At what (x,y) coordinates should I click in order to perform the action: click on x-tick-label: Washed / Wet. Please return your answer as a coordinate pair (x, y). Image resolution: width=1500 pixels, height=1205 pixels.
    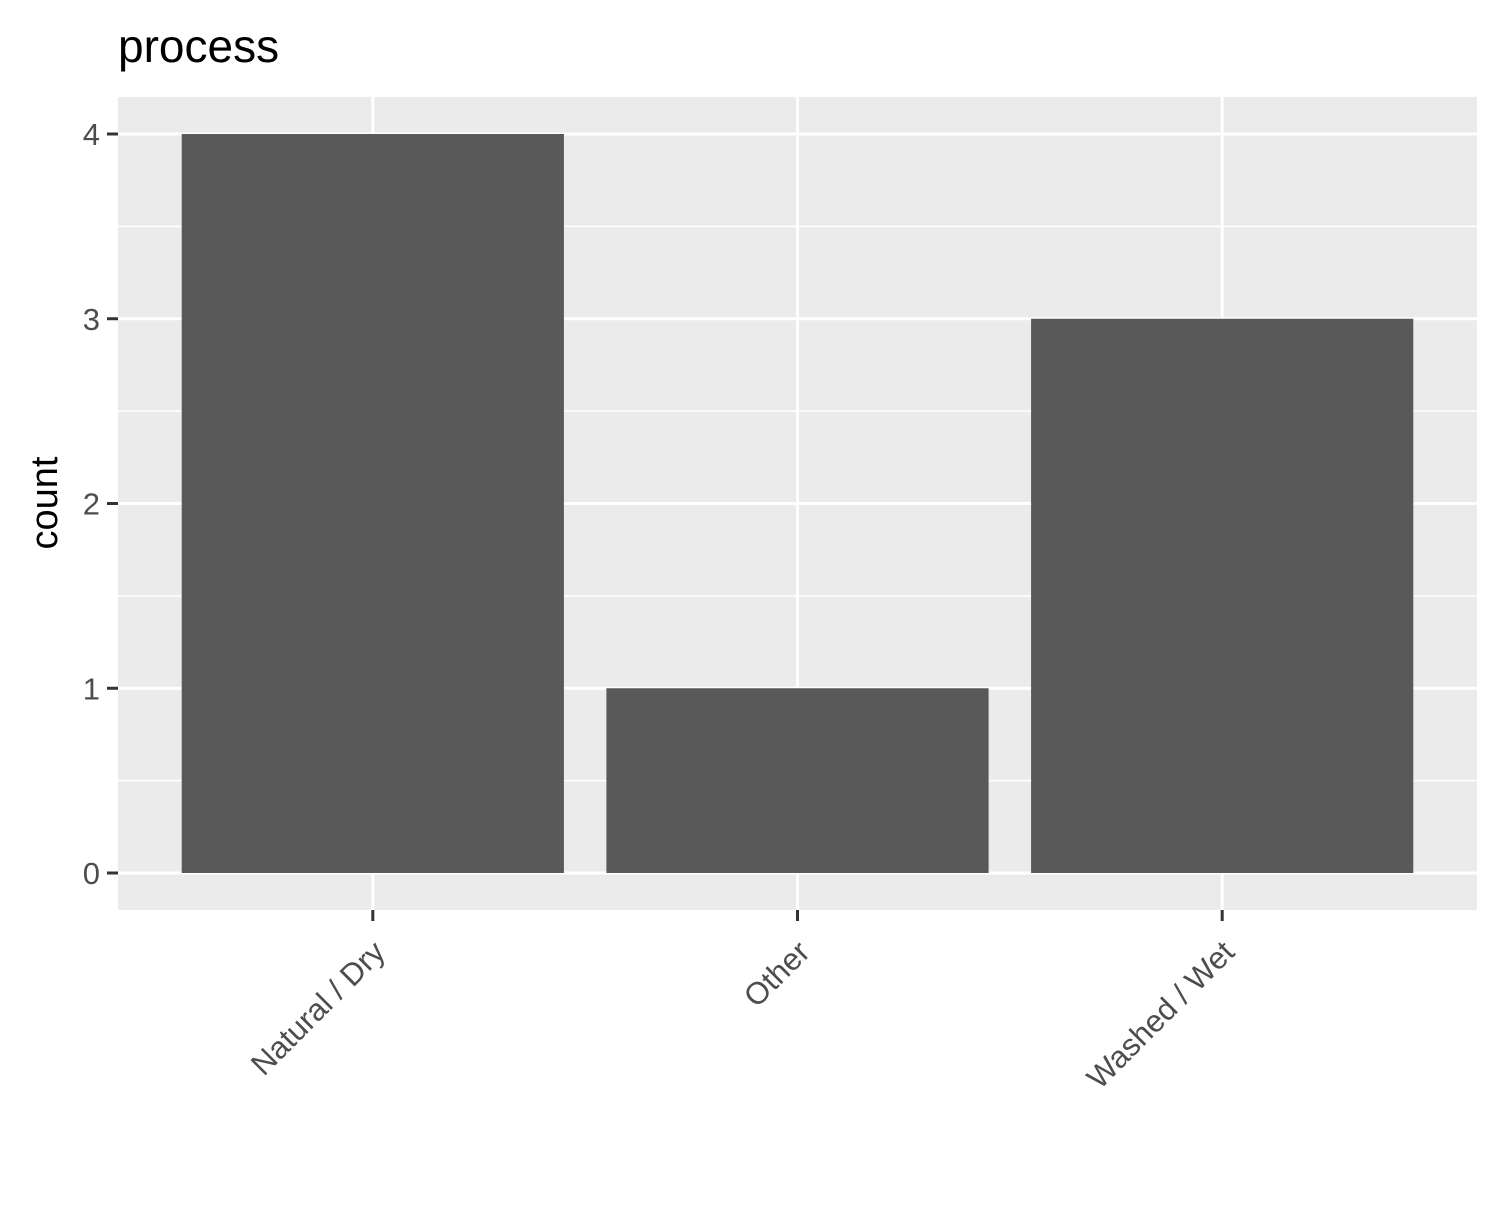
    Looking at the image, I should click on (1160, 1014).